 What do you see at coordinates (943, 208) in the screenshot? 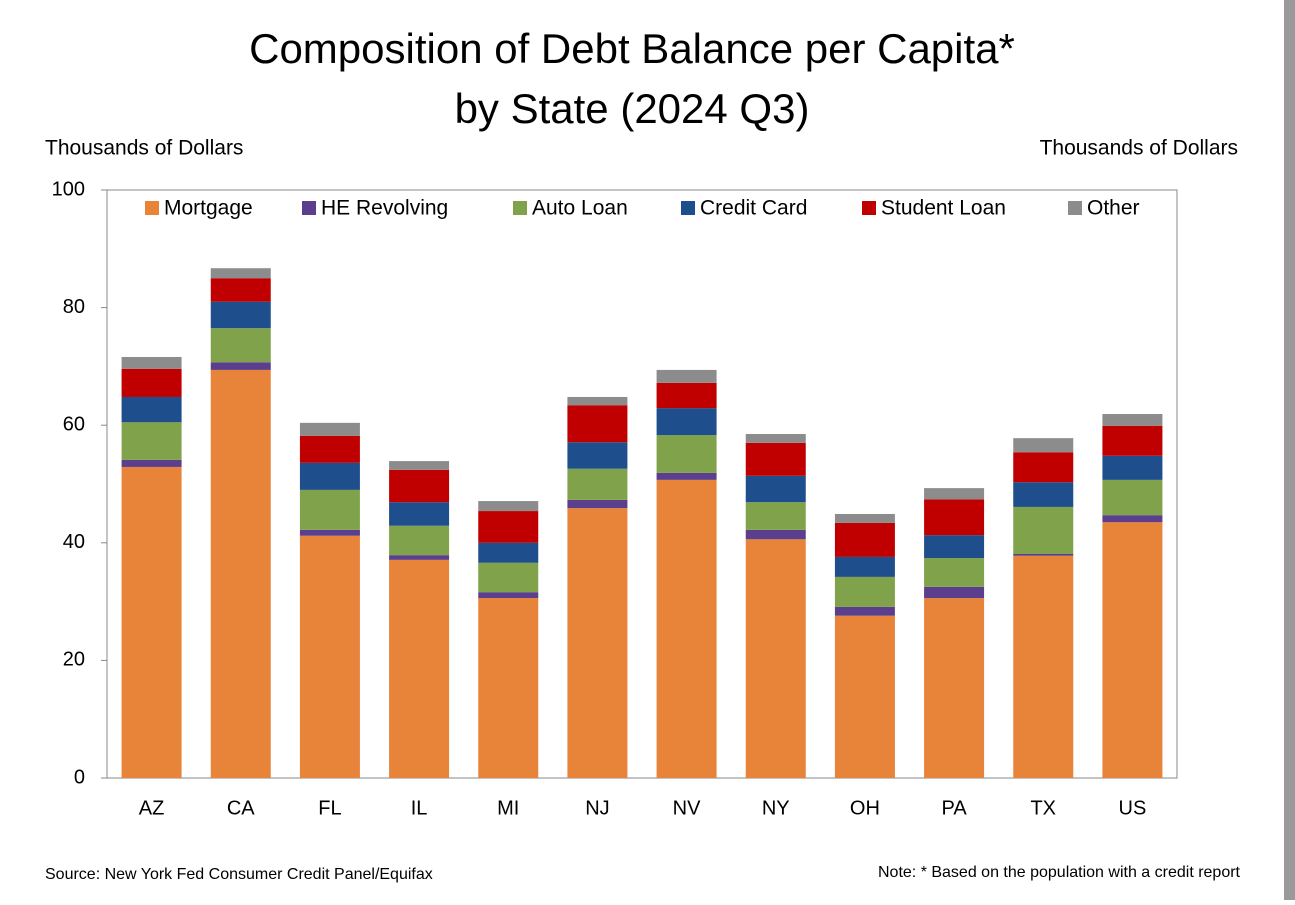
I see `legend-label: Student Loan` at bounding box center [943, 208].